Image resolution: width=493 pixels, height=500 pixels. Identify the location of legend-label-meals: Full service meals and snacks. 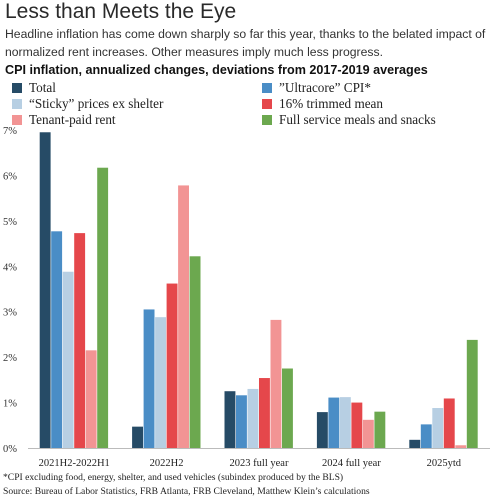
(357, 119).